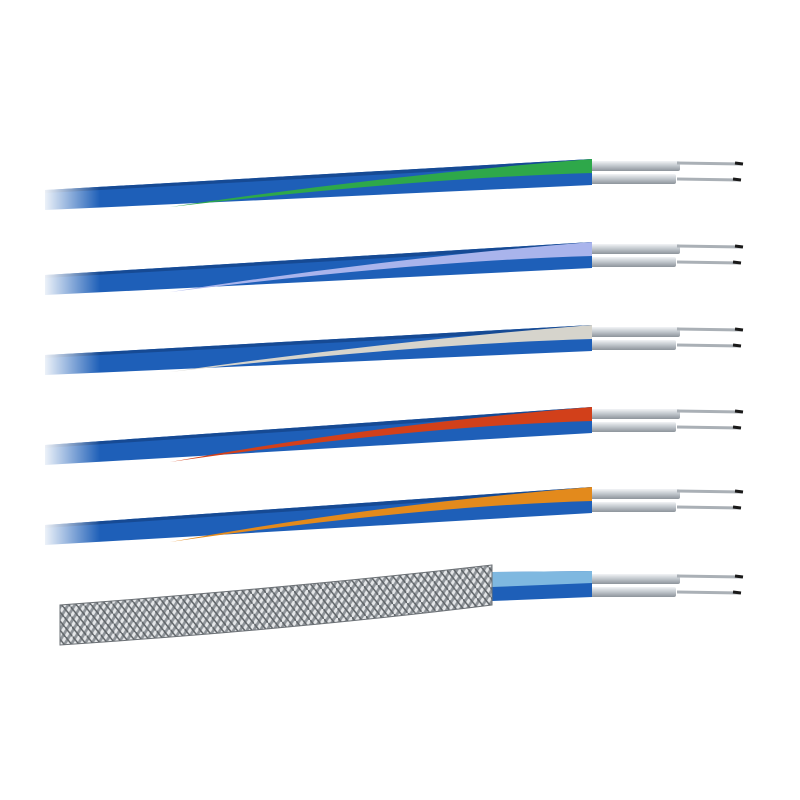 The width and height of the screenshot is (800, 800). What do you see at coordinates (276, 605) in the screenshot?
I see `braided-shield` at bounding box center [276, 605].